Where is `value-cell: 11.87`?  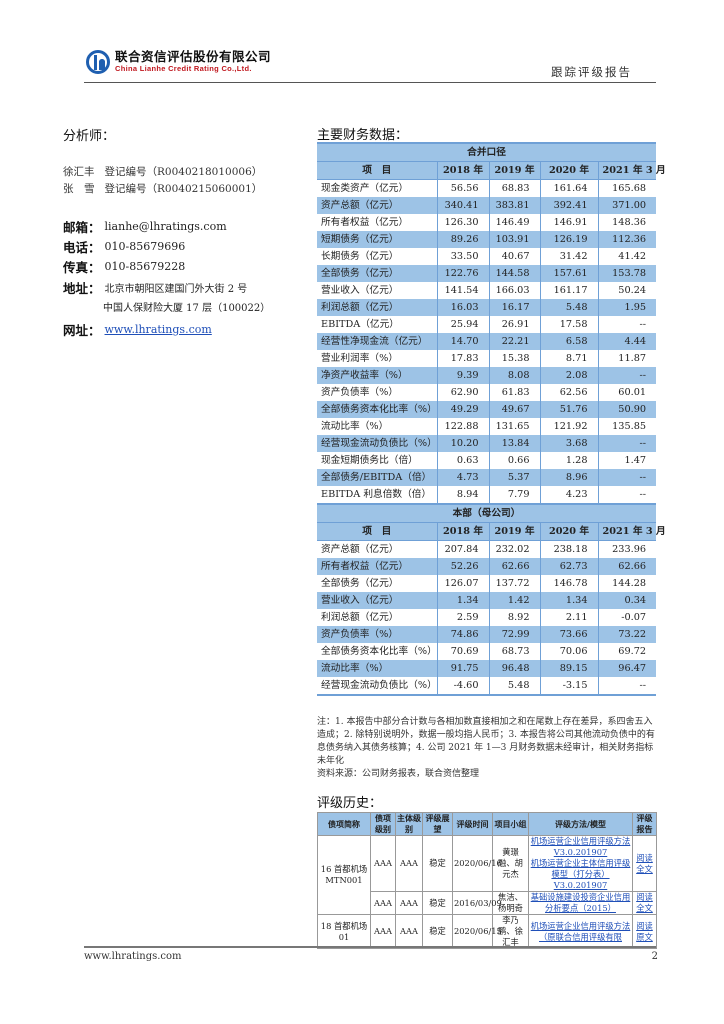
value-cell: 11.87 is located at coordinates (632, 358).